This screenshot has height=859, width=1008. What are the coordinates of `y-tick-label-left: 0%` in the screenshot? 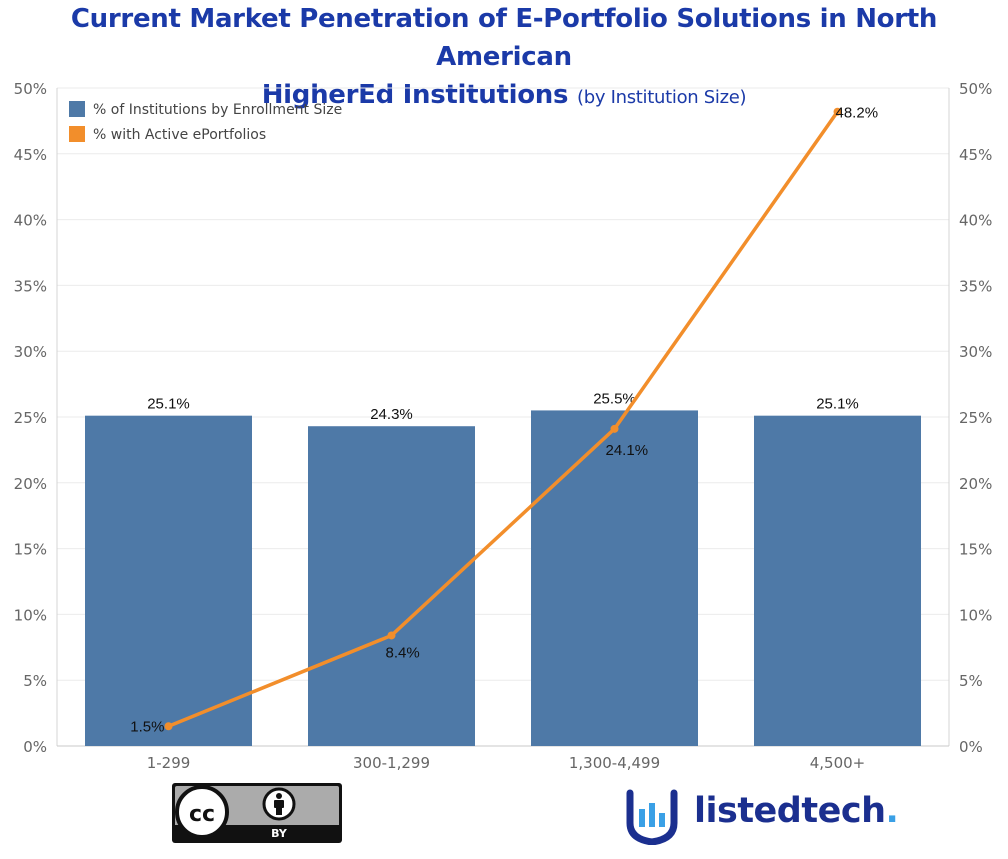 It's located at (35, 747).